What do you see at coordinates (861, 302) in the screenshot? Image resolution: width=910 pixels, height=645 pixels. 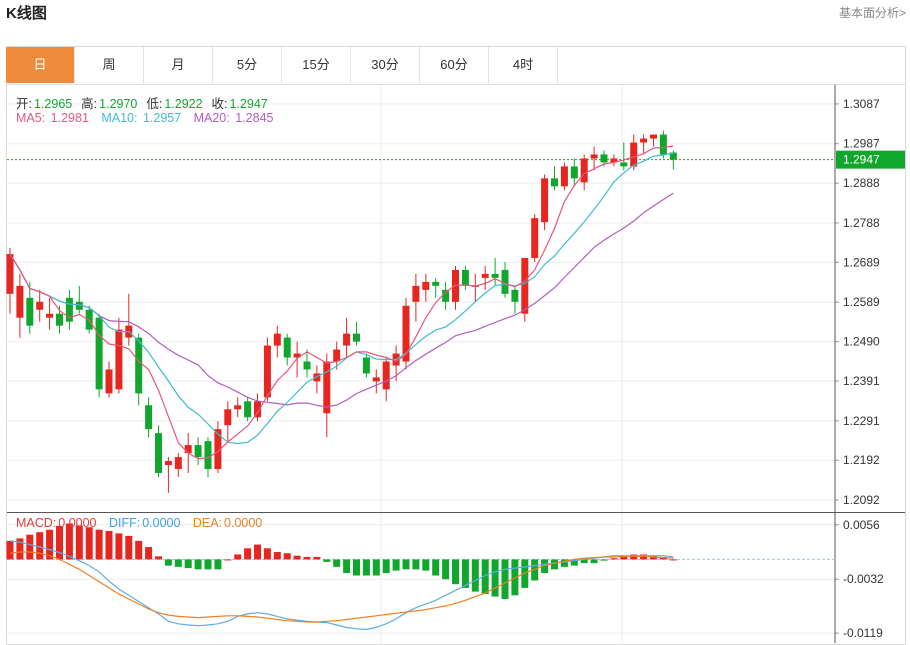 I see `price-tick-label: 1.2589` at bounding box center [861, 302].